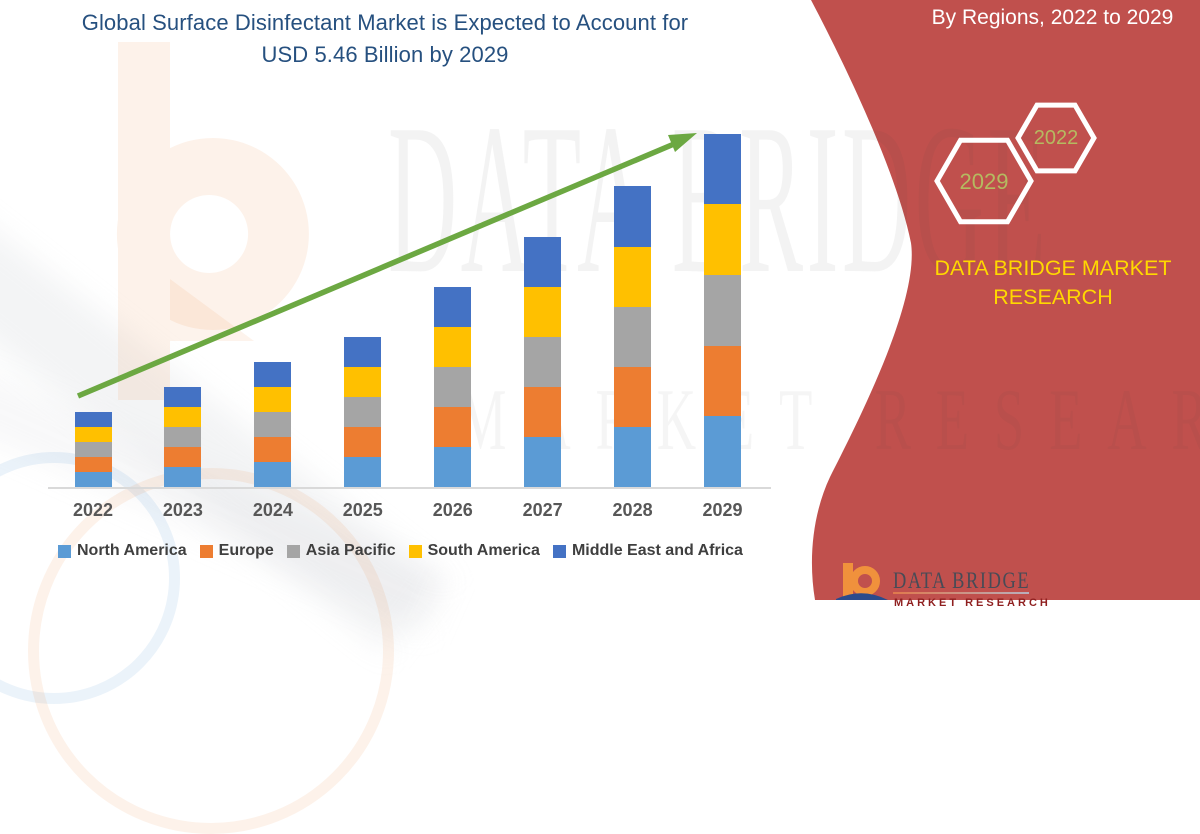  What do you see at coordinates (93, 479) in the screenshot?
I see `bar-segment-2022-north-america` at bounding box center [93, 479].